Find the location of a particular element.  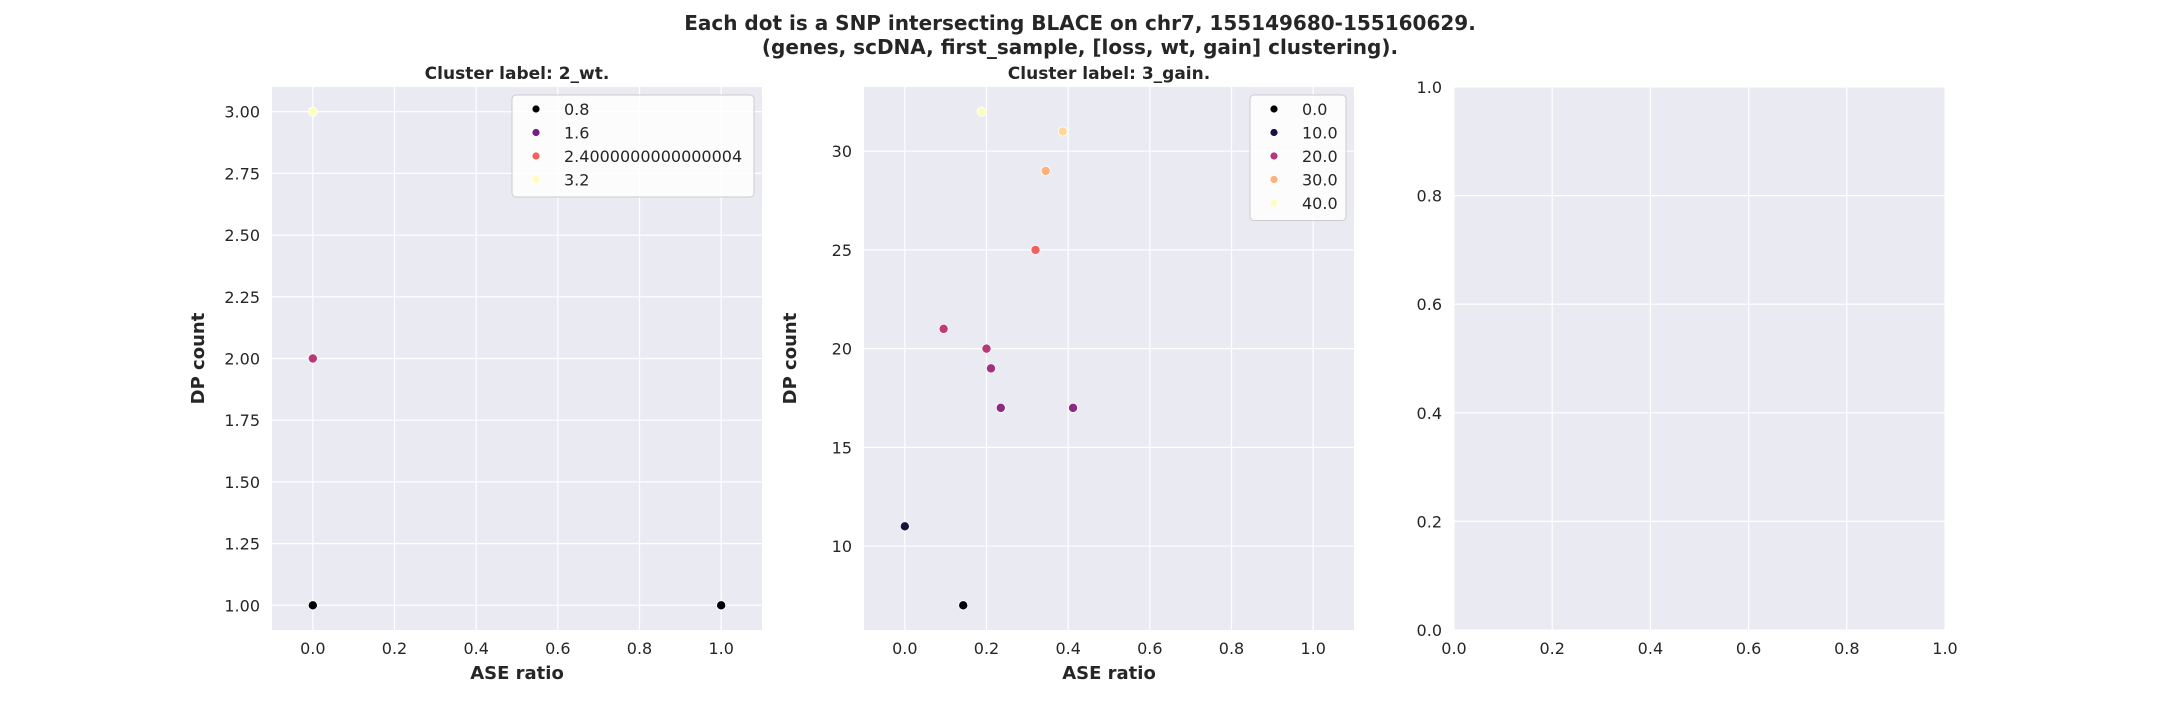

y-tick-label: 0.6 is located at coordinates (1429, 304).